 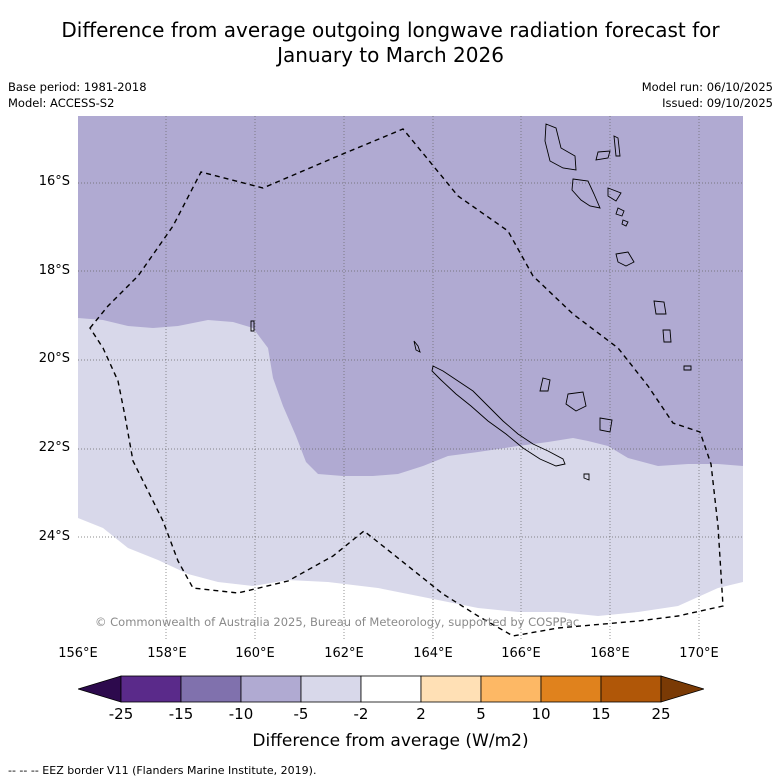 I want to click on island-small-south, so click(x=586, y=477).